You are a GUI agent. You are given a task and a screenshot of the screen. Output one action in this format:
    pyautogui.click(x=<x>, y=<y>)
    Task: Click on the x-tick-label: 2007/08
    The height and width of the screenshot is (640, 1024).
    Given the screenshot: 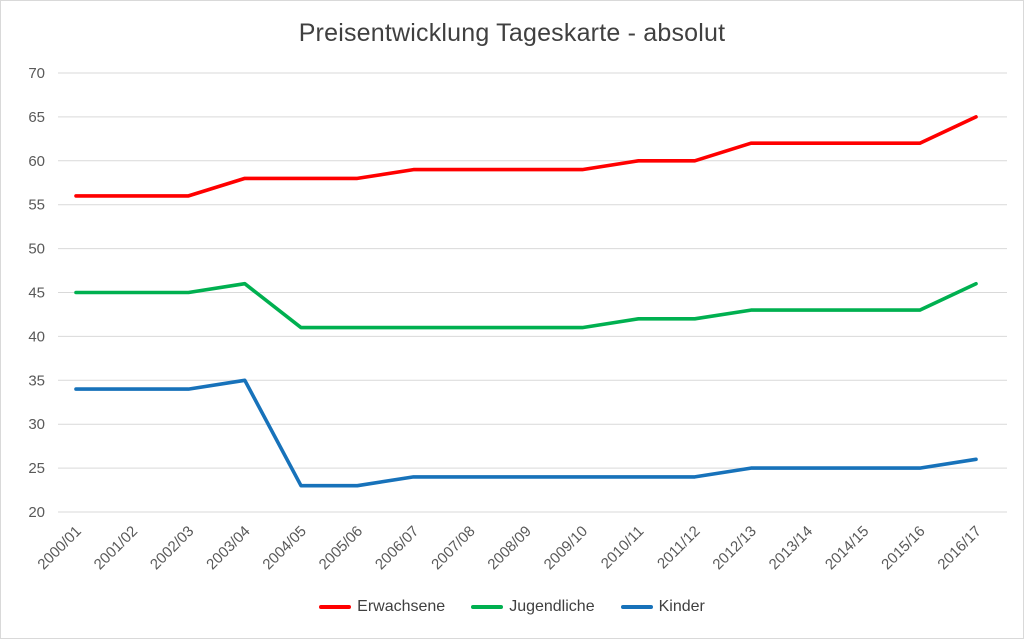 What is the action you would take?
    pyautogui.click(x=453, y=548)
    